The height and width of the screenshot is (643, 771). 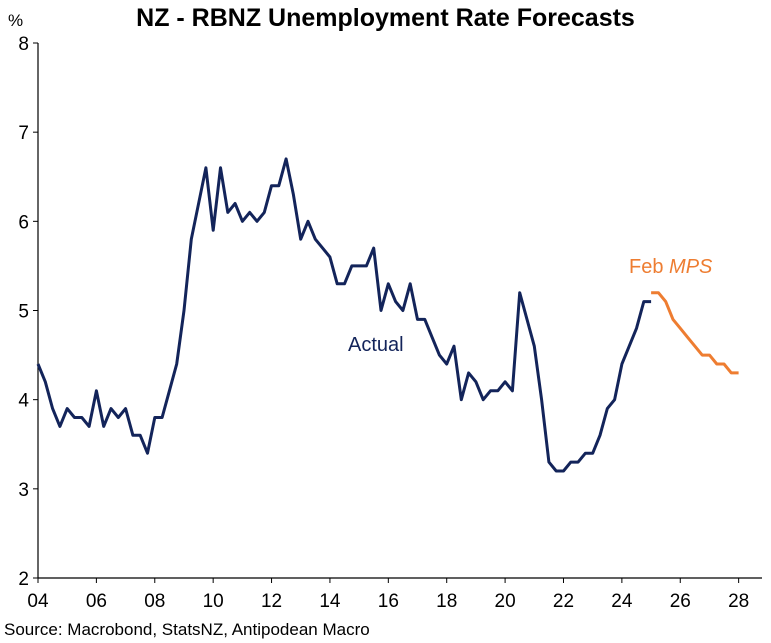 I want to click on y-tick-label: 3, so click(x=23, y=490).